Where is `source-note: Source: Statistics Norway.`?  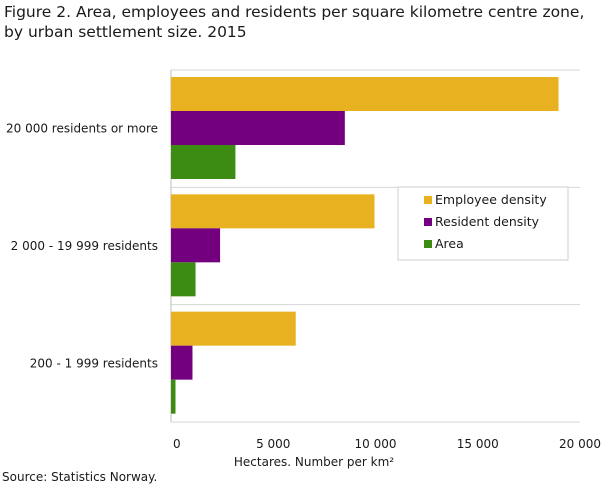 source-note: Source: Statistics Norway. is located at coordinates (80, 477).